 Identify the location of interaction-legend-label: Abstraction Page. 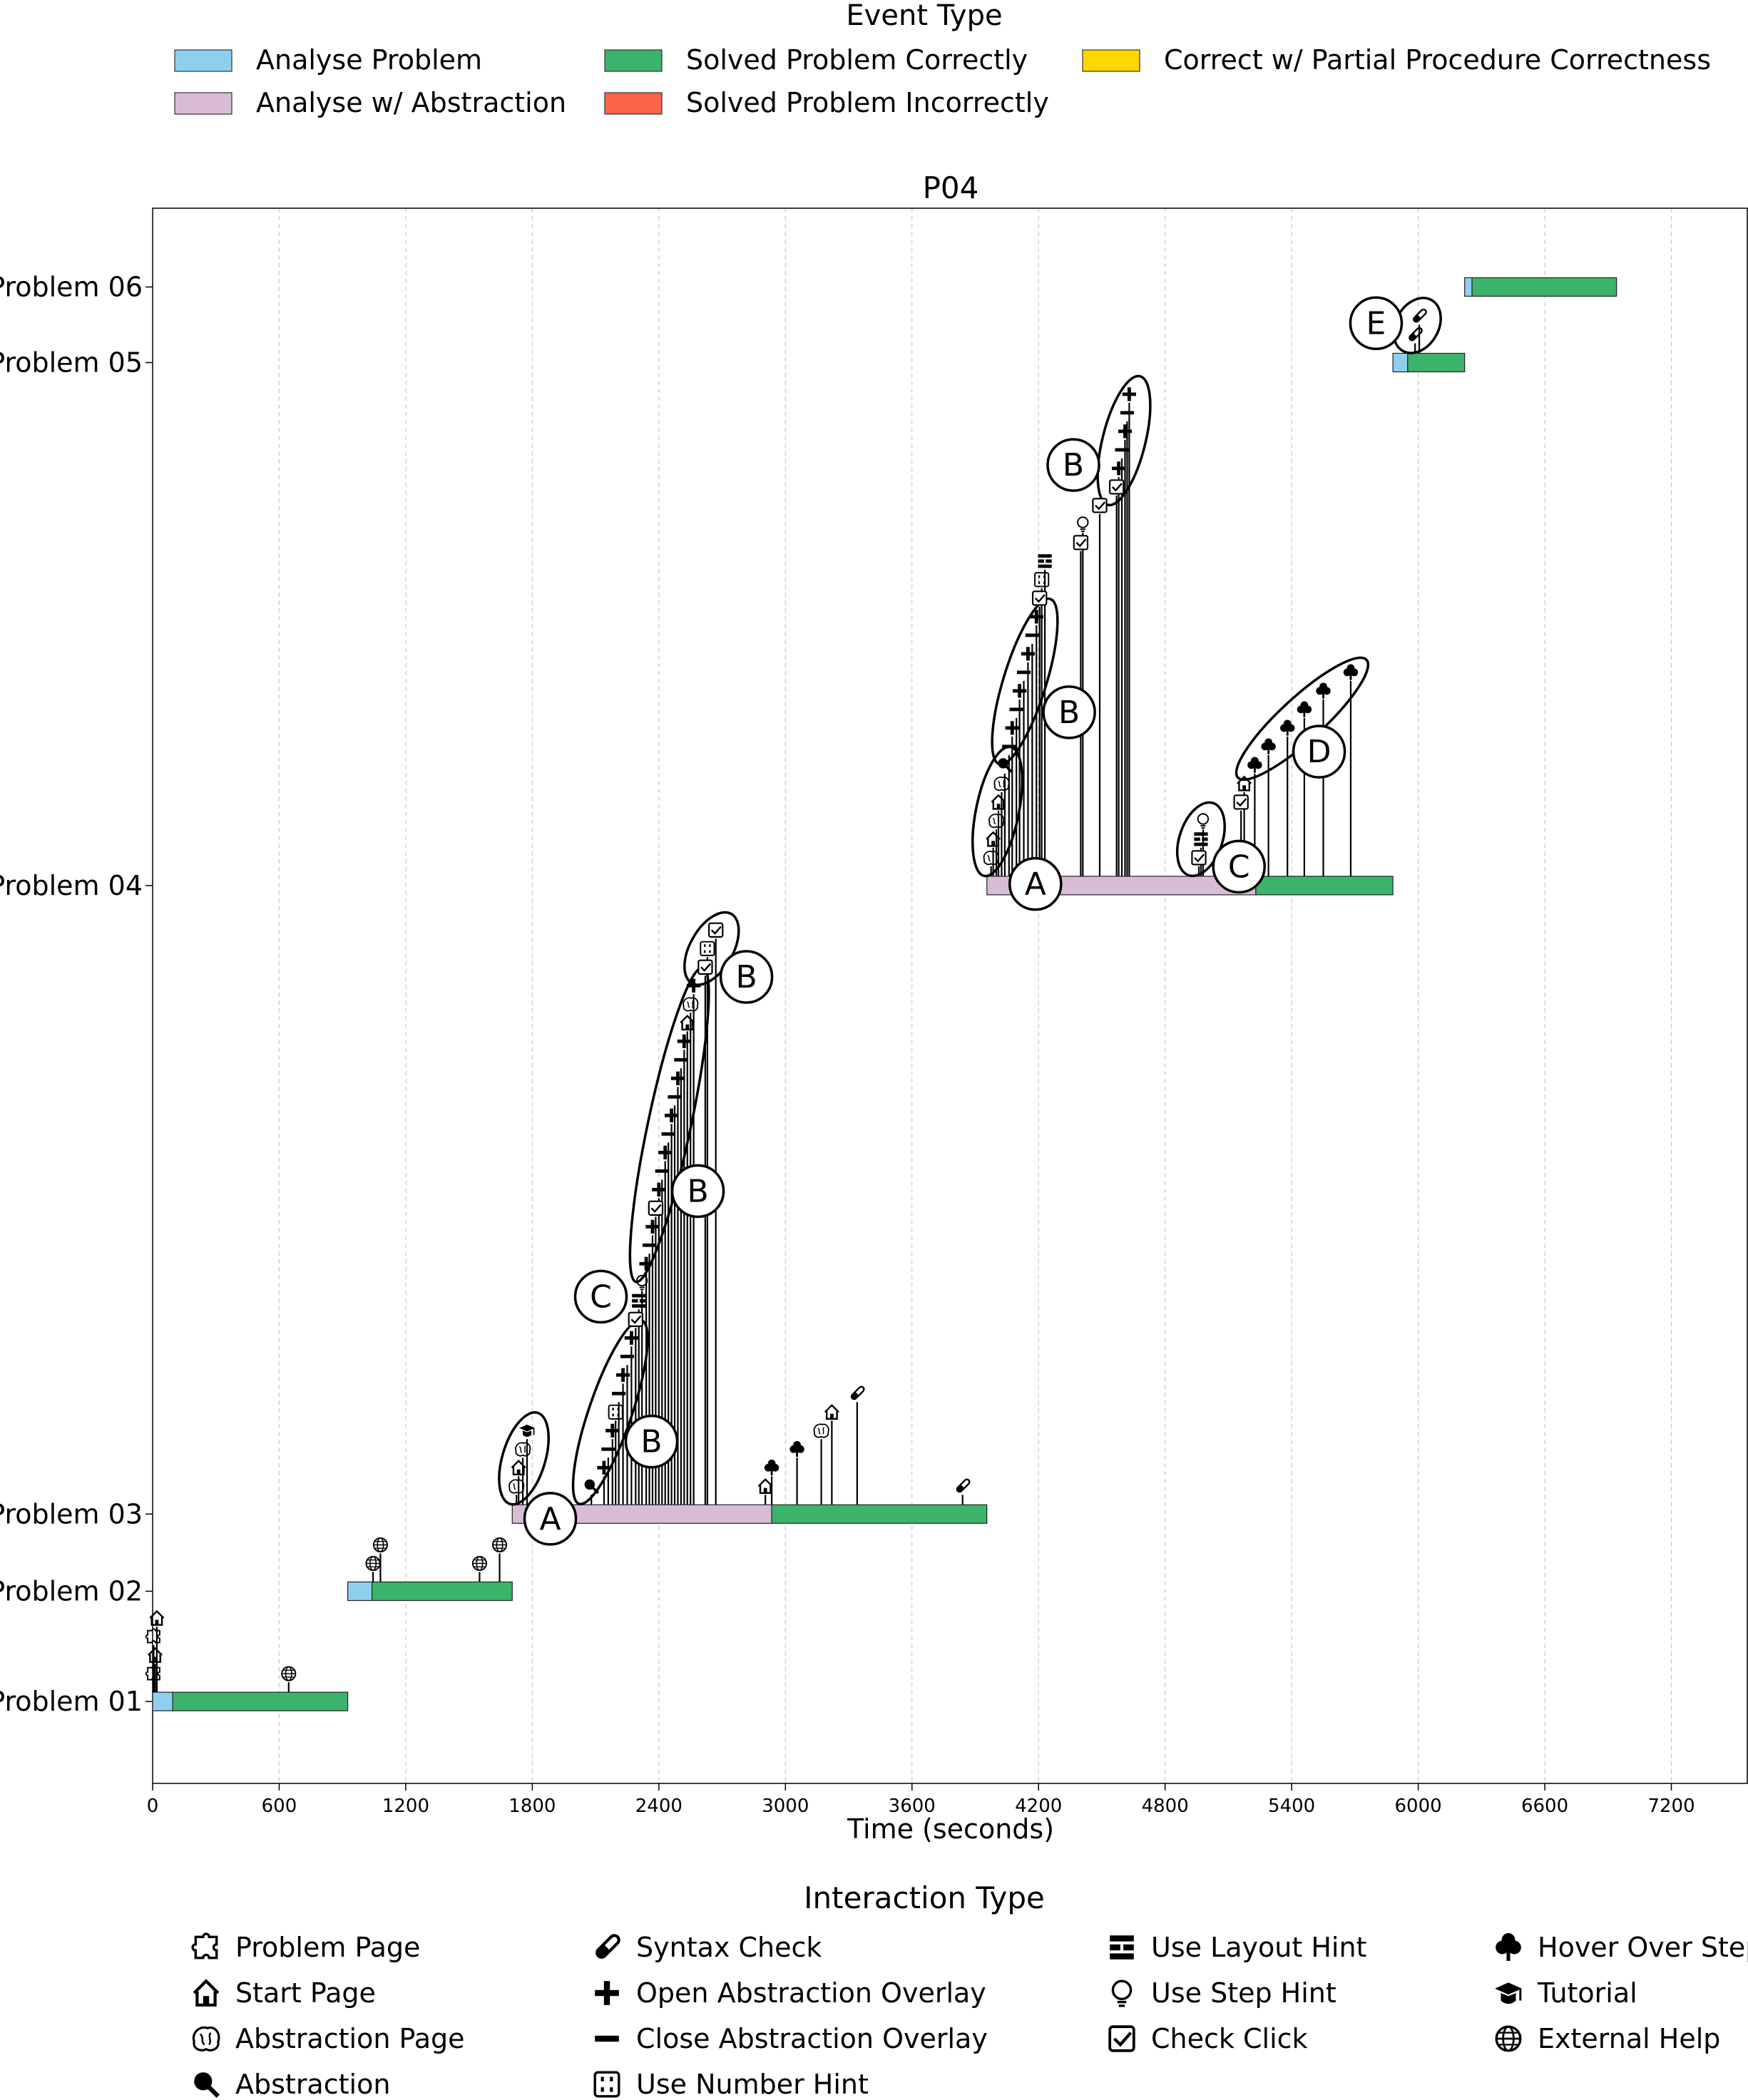
(349, 2038).